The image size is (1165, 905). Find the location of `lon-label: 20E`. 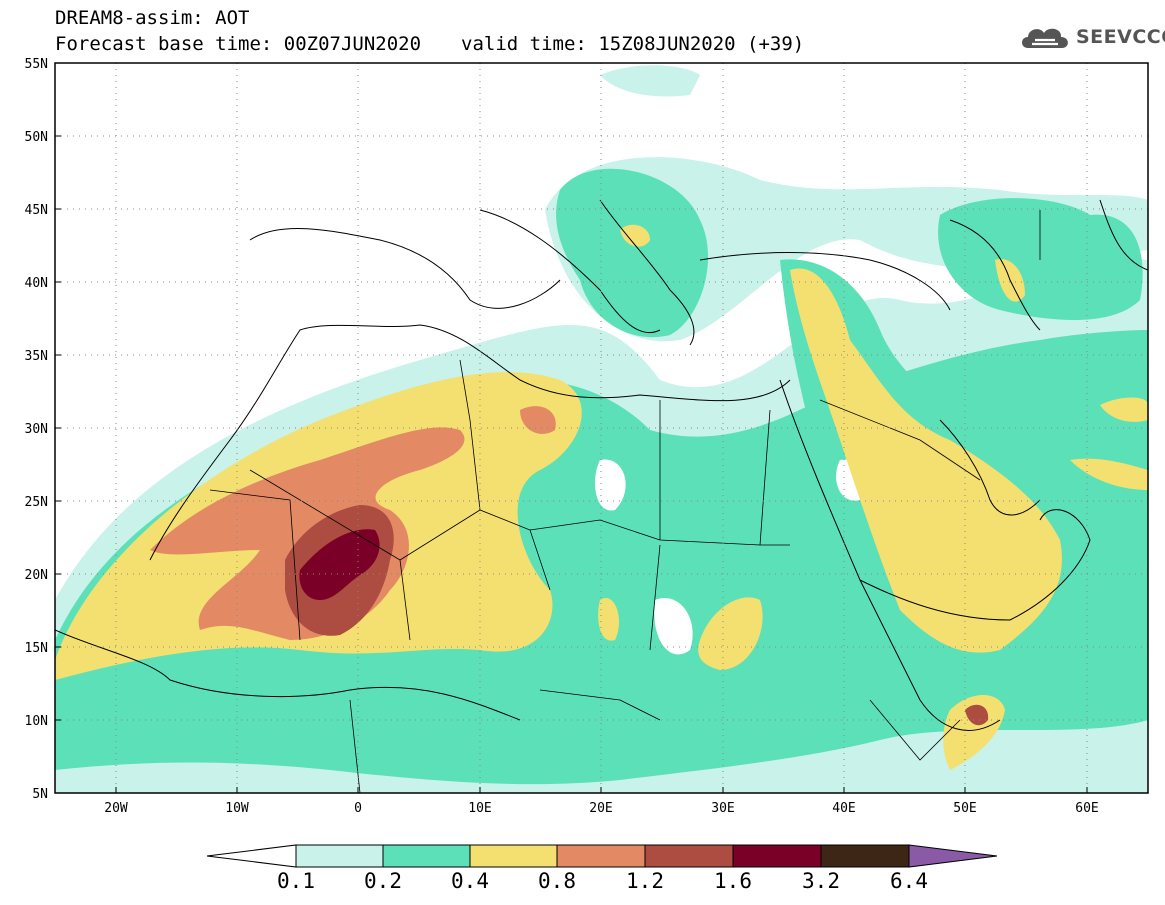

lon-label: 20E is located at coordinates (600, 808).